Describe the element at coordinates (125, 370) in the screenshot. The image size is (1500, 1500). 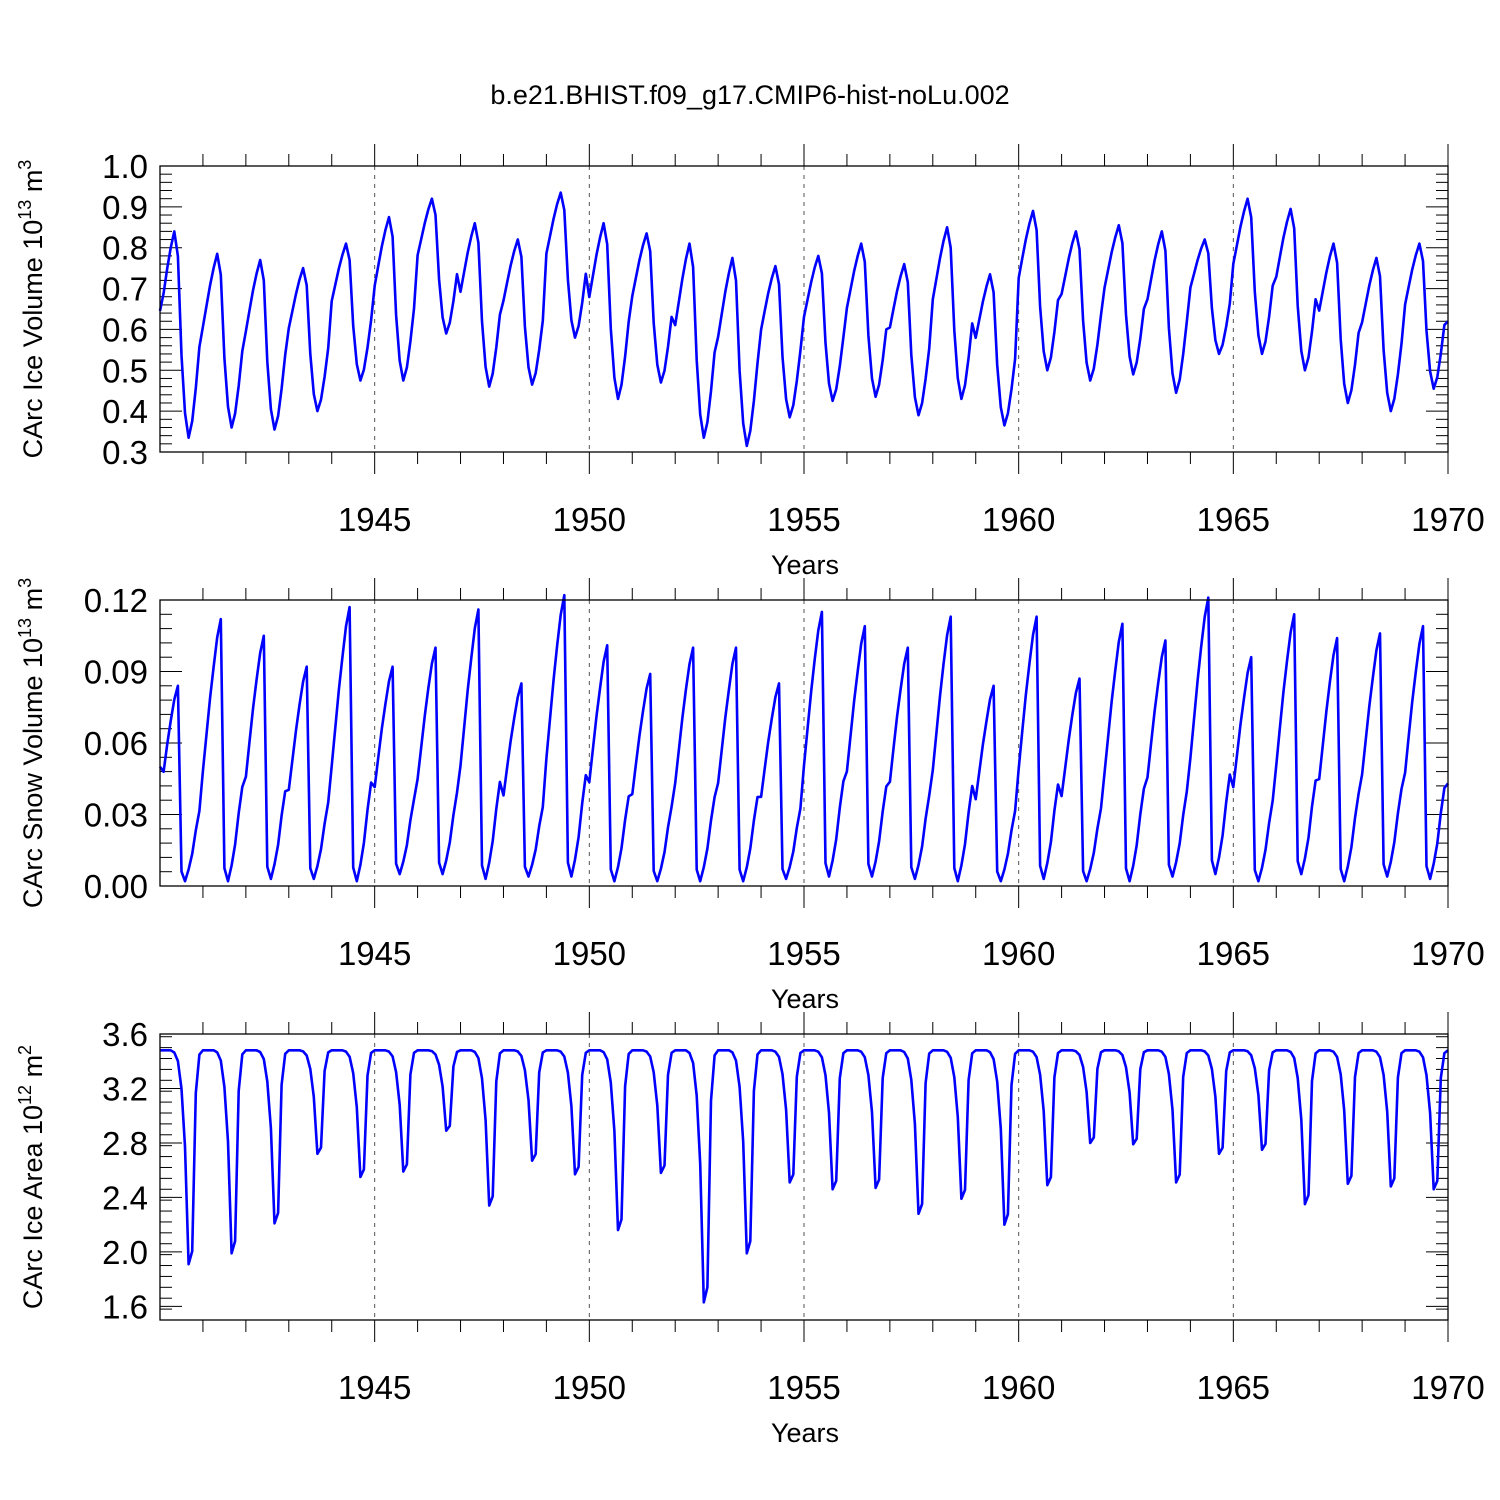
I see `y-tick-label: 0.5` at that location.